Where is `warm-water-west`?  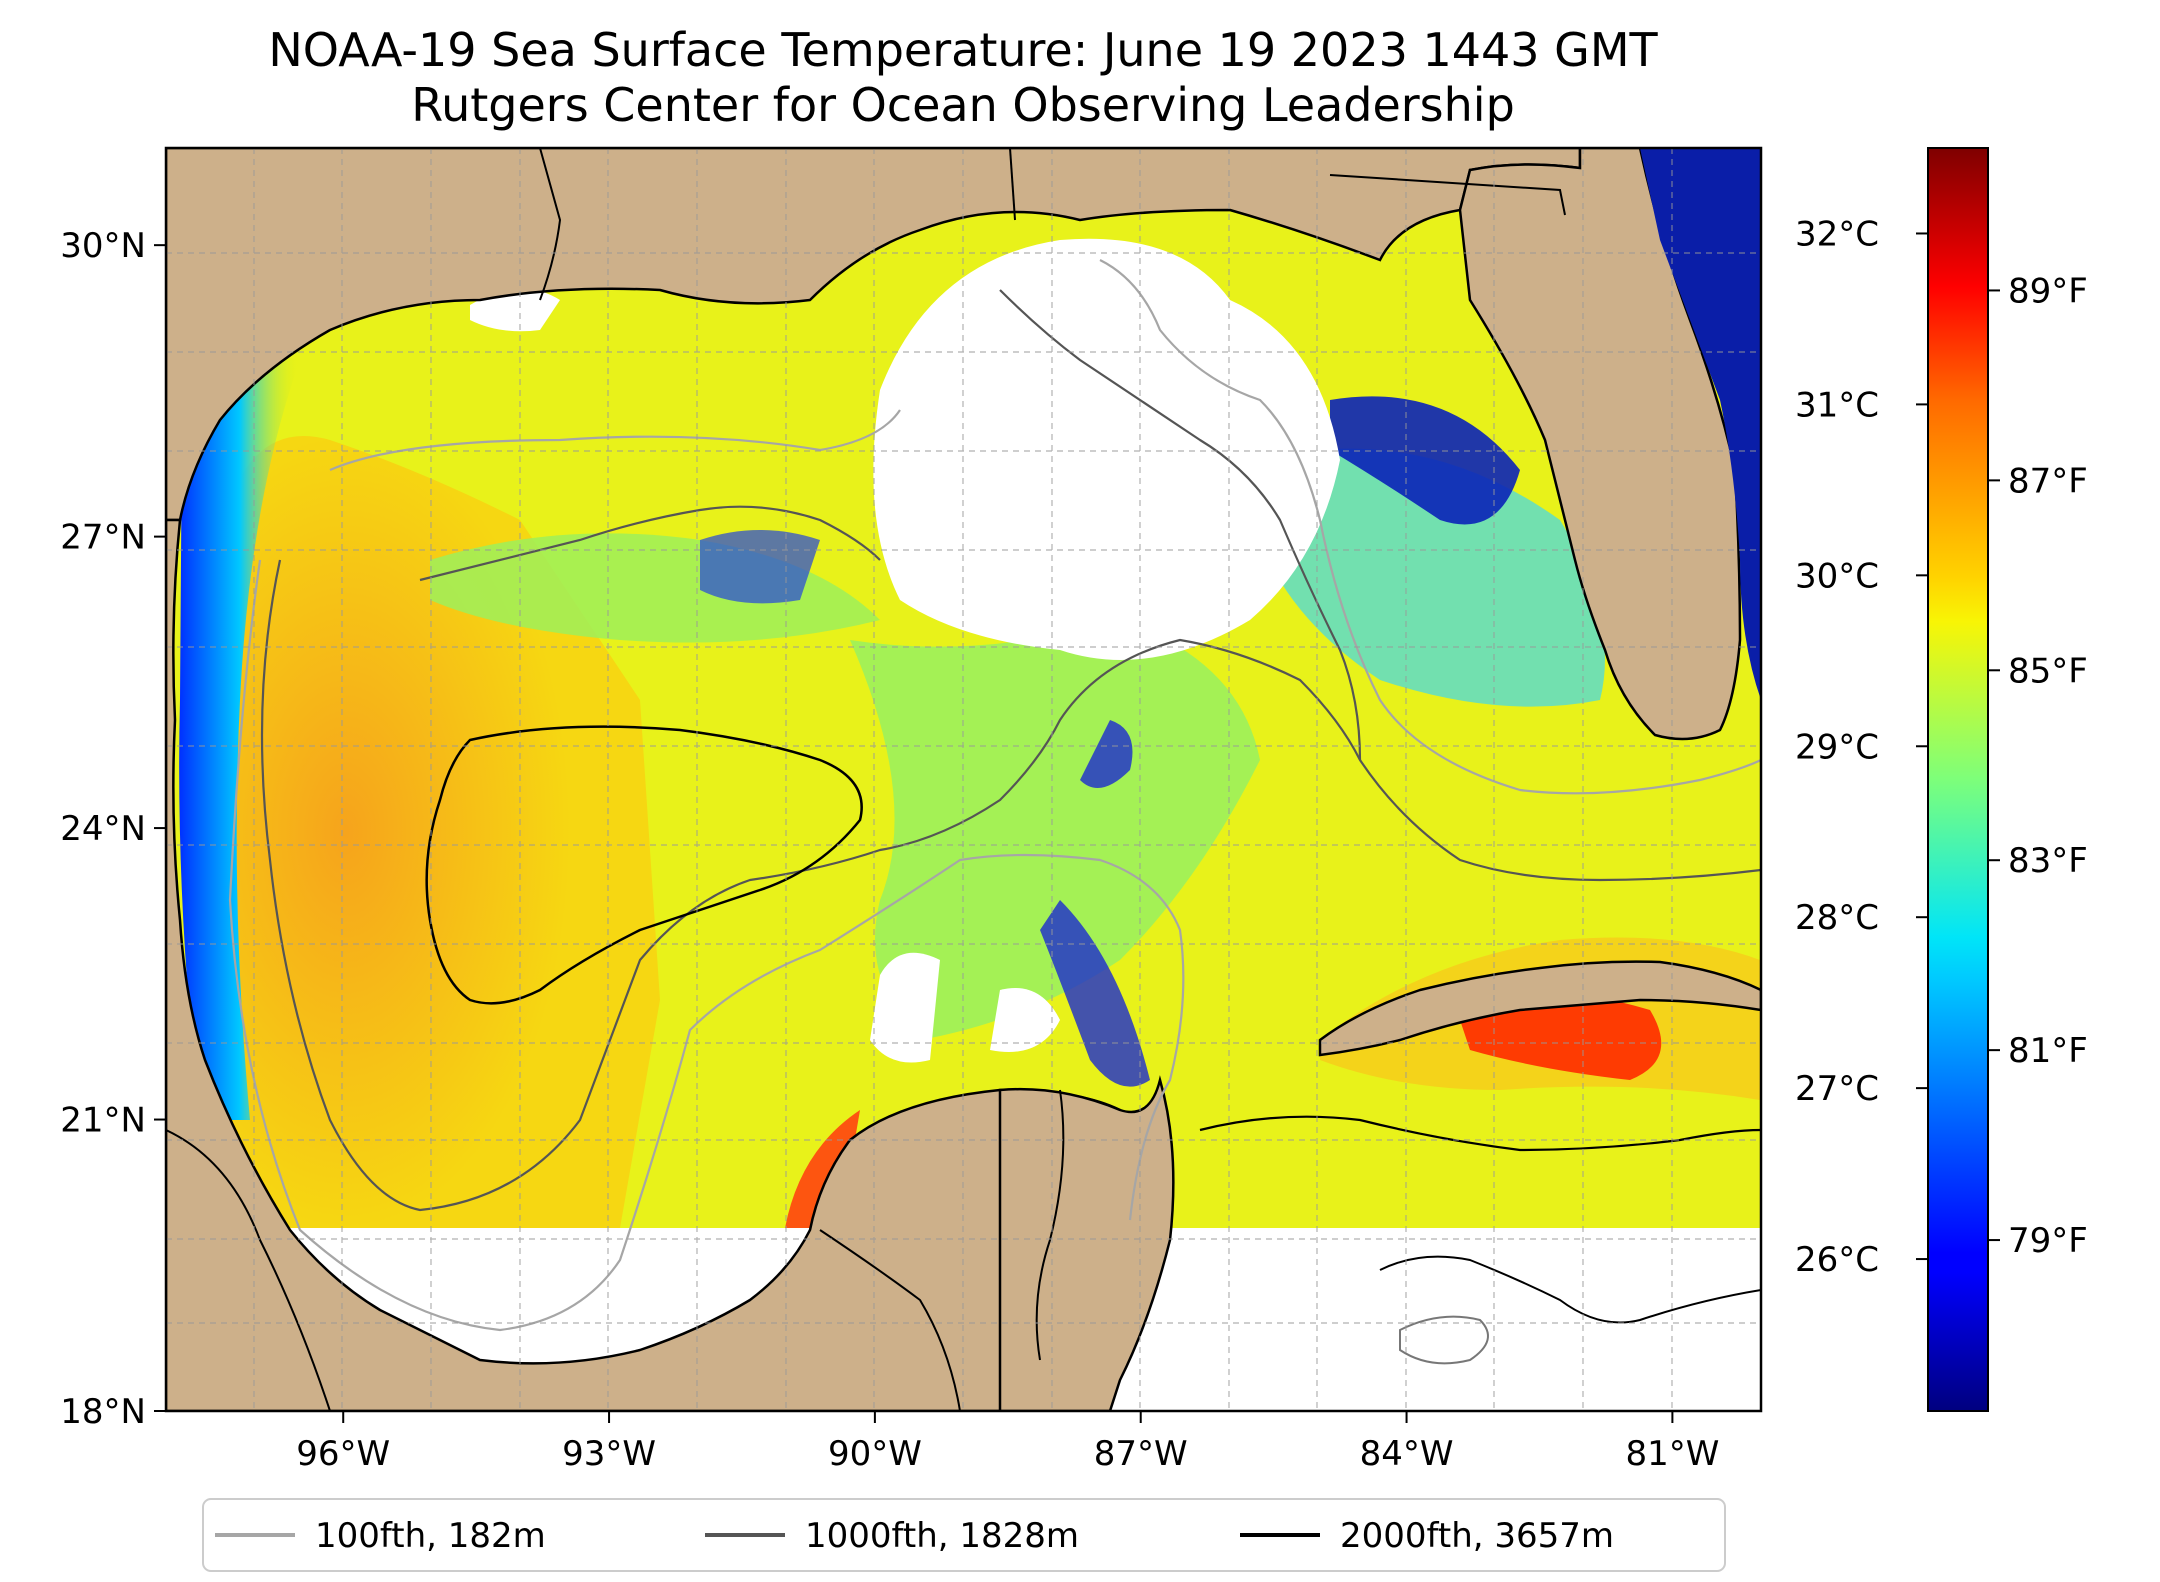
warm-water-west is located at coordinates (435, 832).